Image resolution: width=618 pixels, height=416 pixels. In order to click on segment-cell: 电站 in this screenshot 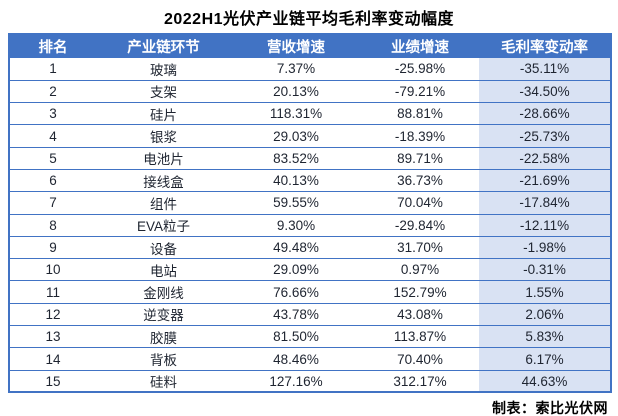, I will do `click(163, 270)`.